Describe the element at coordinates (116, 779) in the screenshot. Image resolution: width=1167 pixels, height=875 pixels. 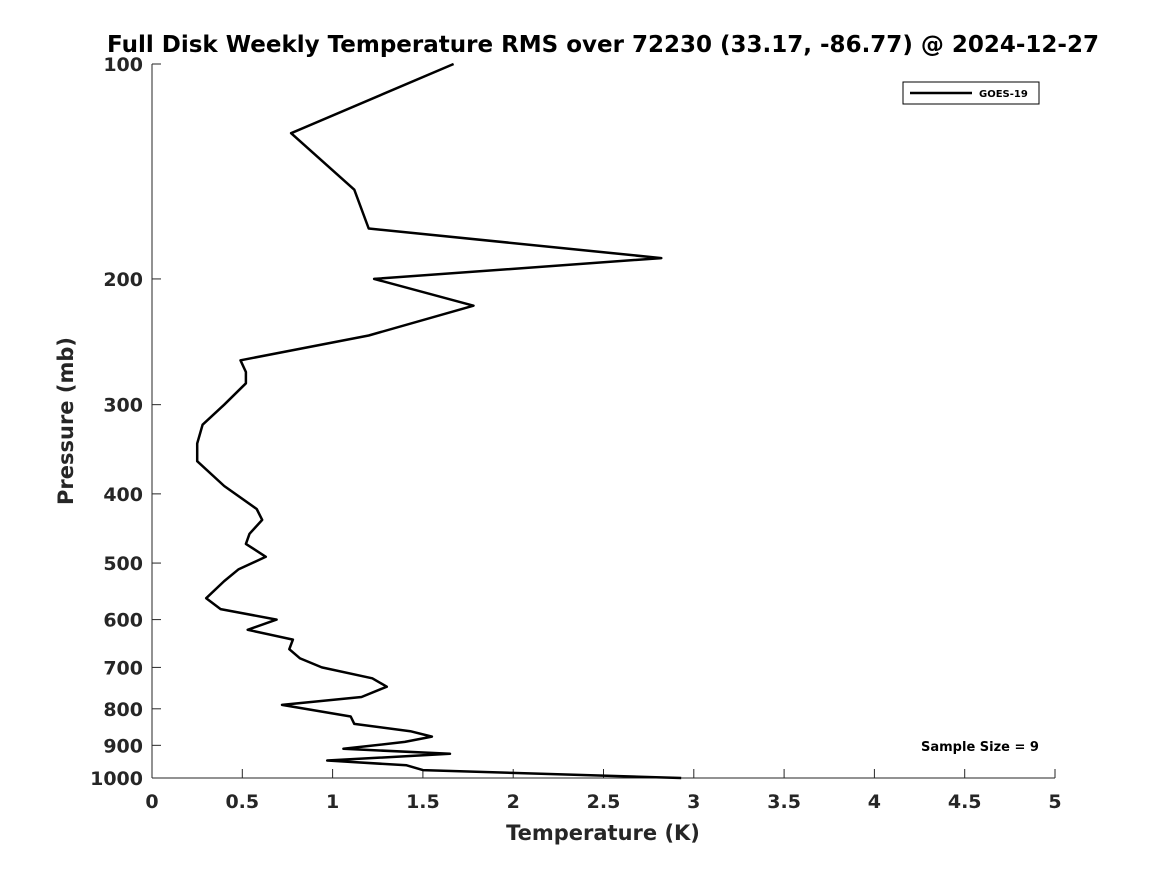
I see `y-tick-label: 1000` at that location.